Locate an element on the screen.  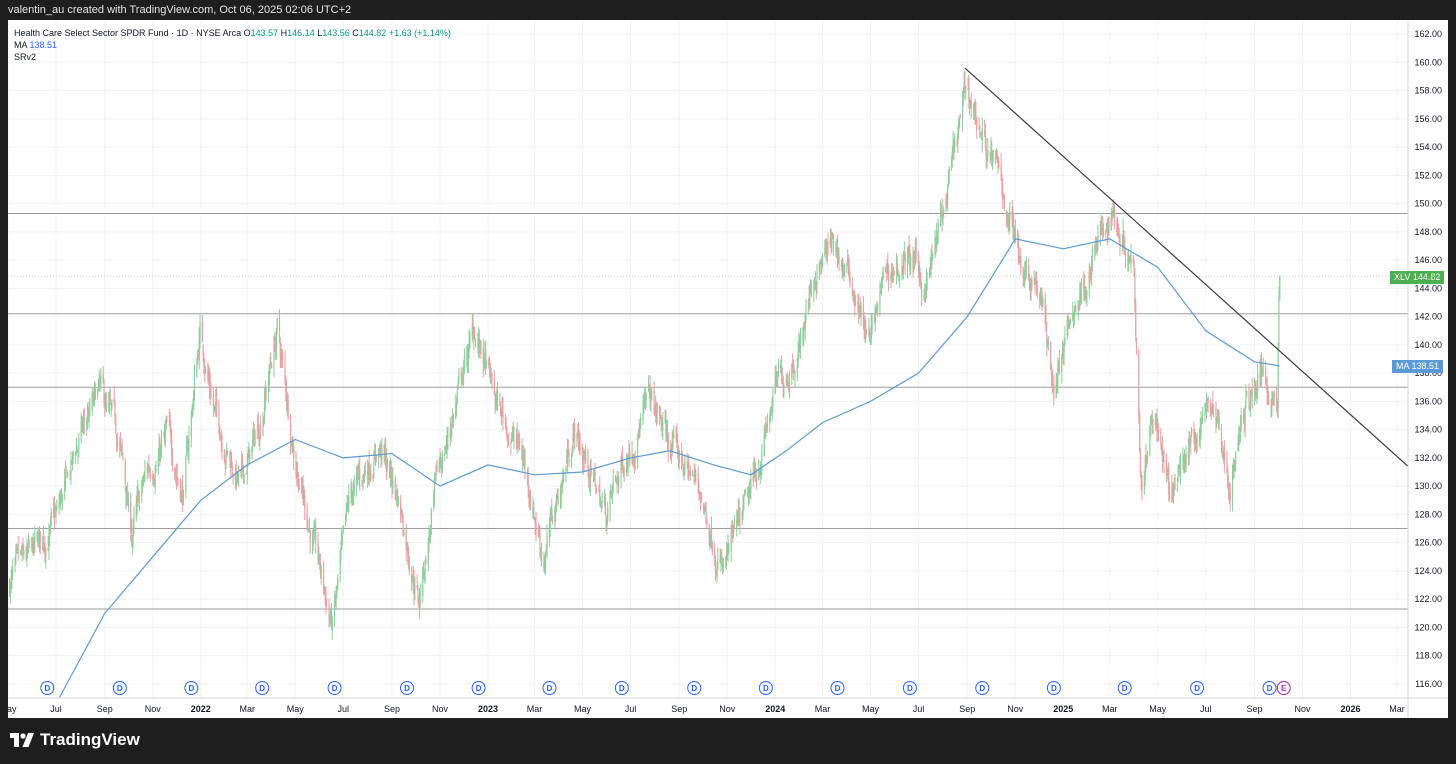
x-tick-label: Jul is located at coordinates (56, 709).